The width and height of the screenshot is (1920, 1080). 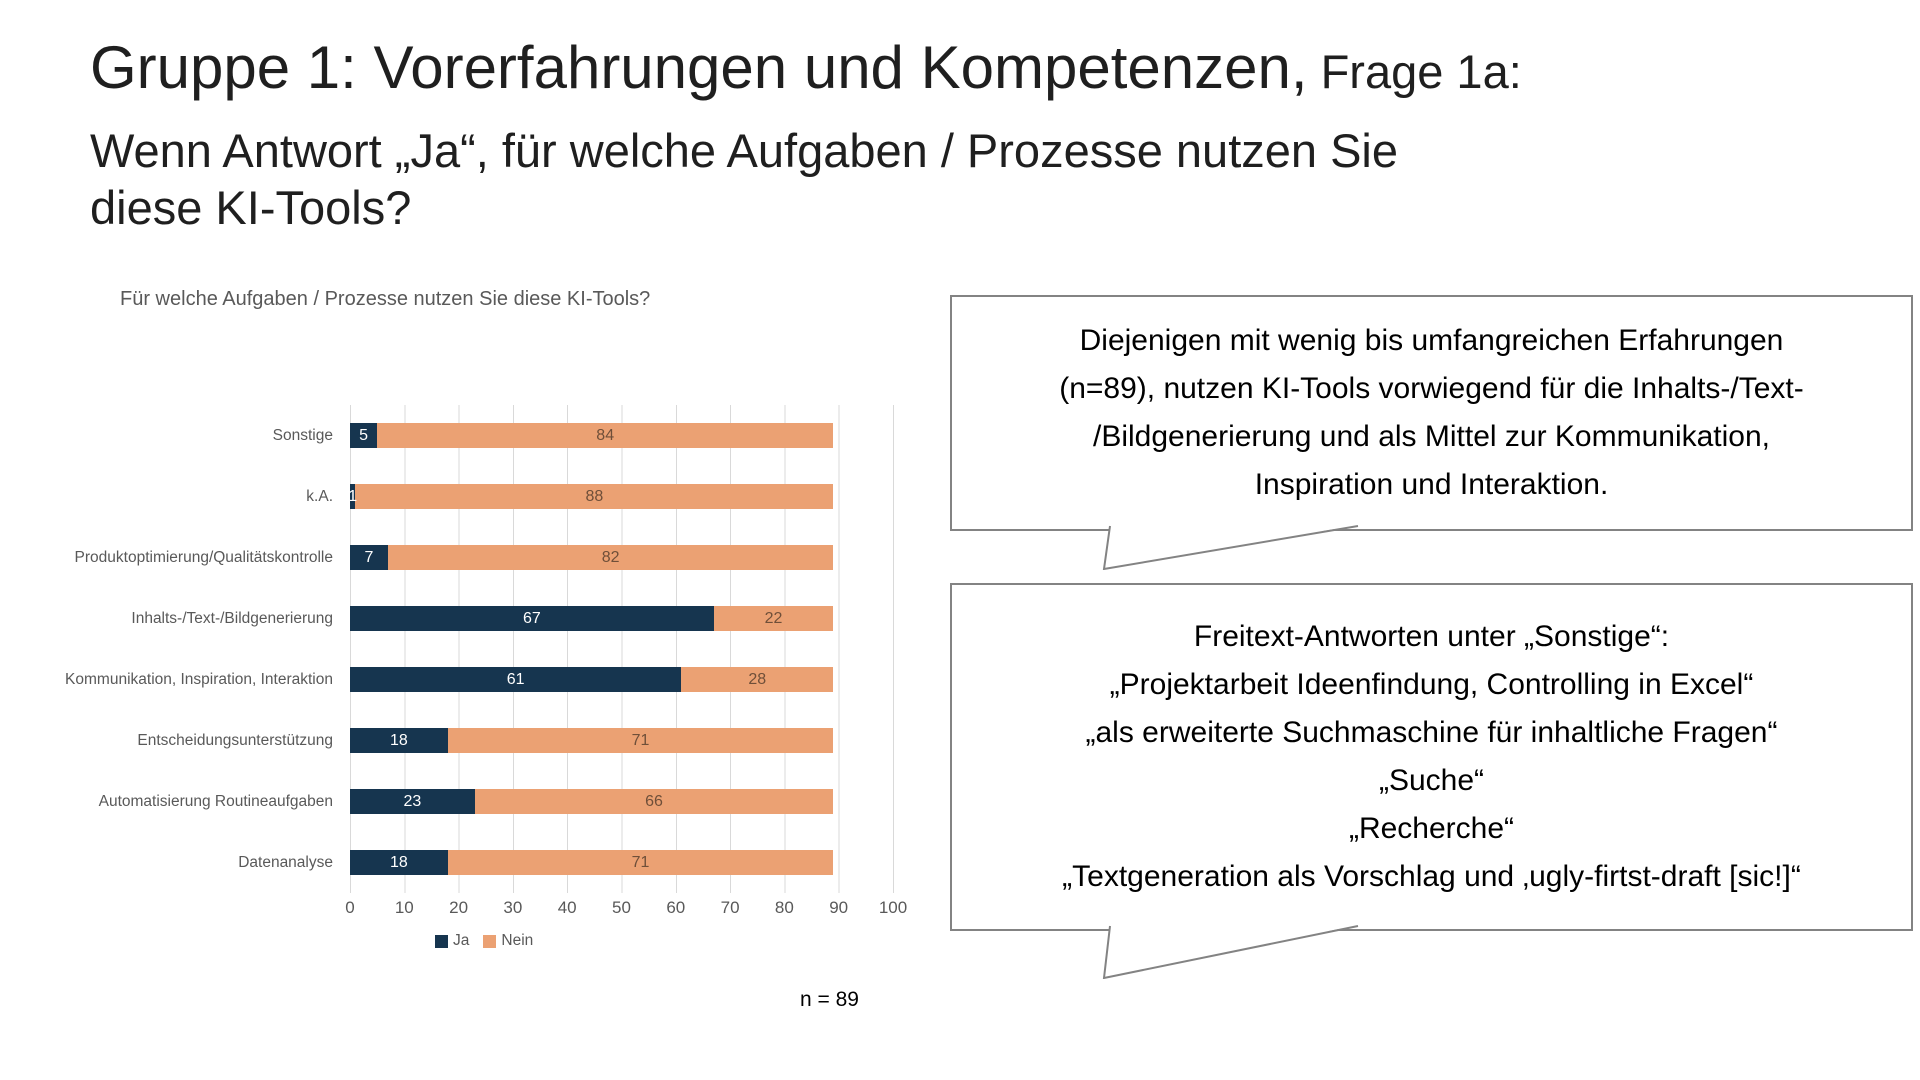 I want to click on bar-segment-ja: 1, so click(x=353, y=496).